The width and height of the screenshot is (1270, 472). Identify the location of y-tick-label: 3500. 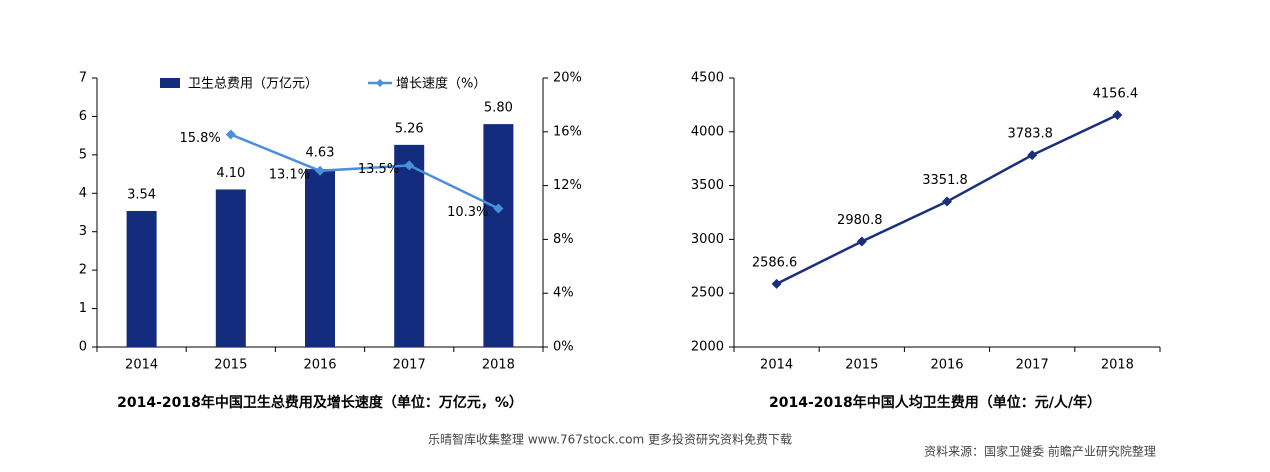
(707, 185).